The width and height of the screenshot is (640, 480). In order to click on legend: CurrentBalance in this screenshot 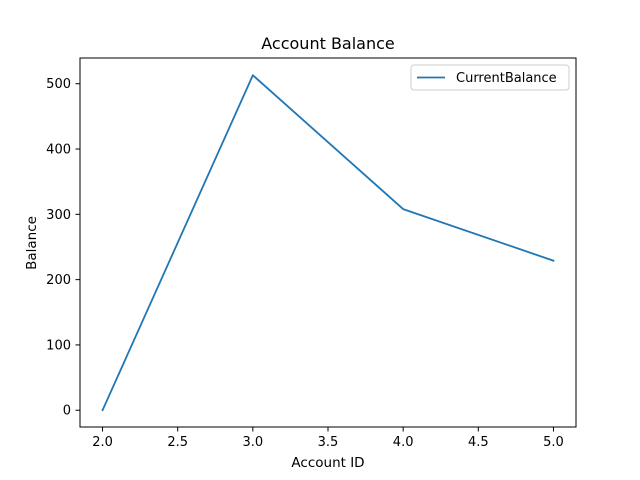, I will do `click(490, 77)`.